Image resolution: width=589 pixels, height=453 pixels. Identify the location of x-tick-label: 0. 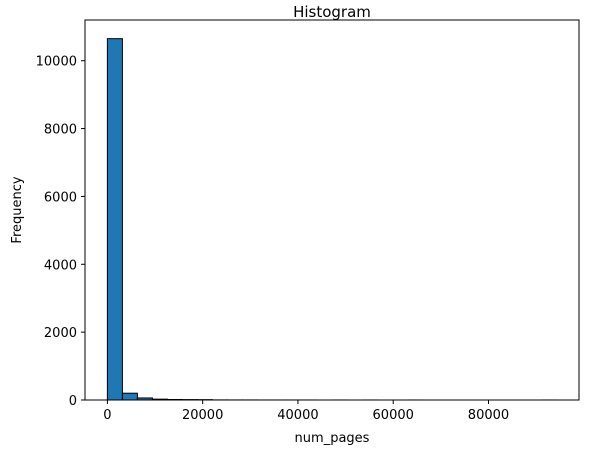
(107, 415).